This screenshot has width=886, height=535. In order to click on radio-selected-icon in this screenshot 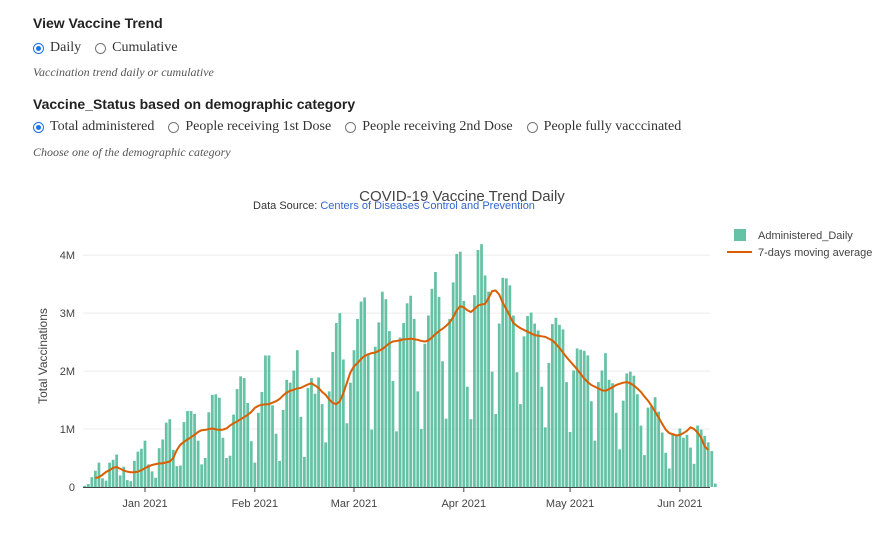, I will do `click(38, 127)`.